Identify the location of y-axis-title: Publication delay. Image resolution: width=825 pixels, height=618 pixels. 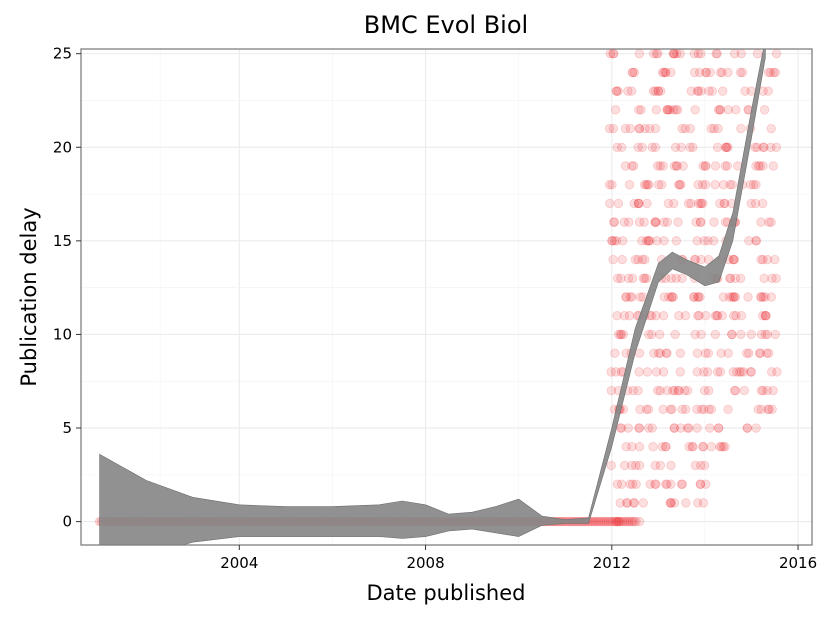
(29, 296).